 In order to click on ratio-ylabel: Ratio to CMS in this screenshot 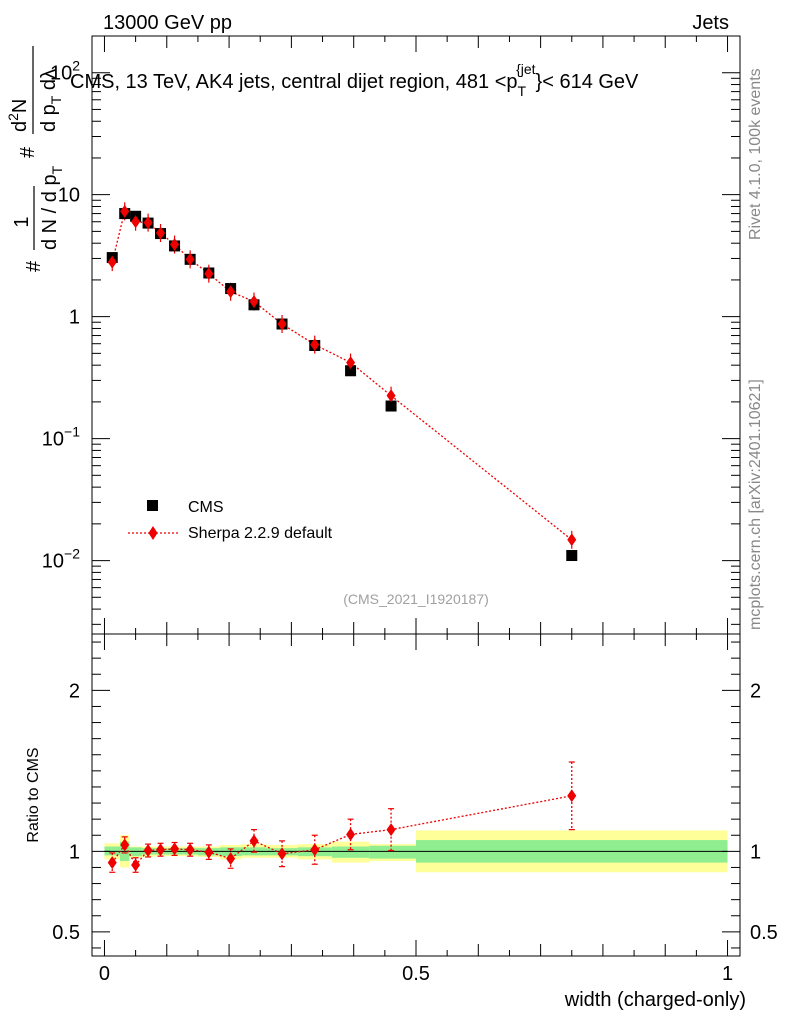, I will do `click(33, 794)`.